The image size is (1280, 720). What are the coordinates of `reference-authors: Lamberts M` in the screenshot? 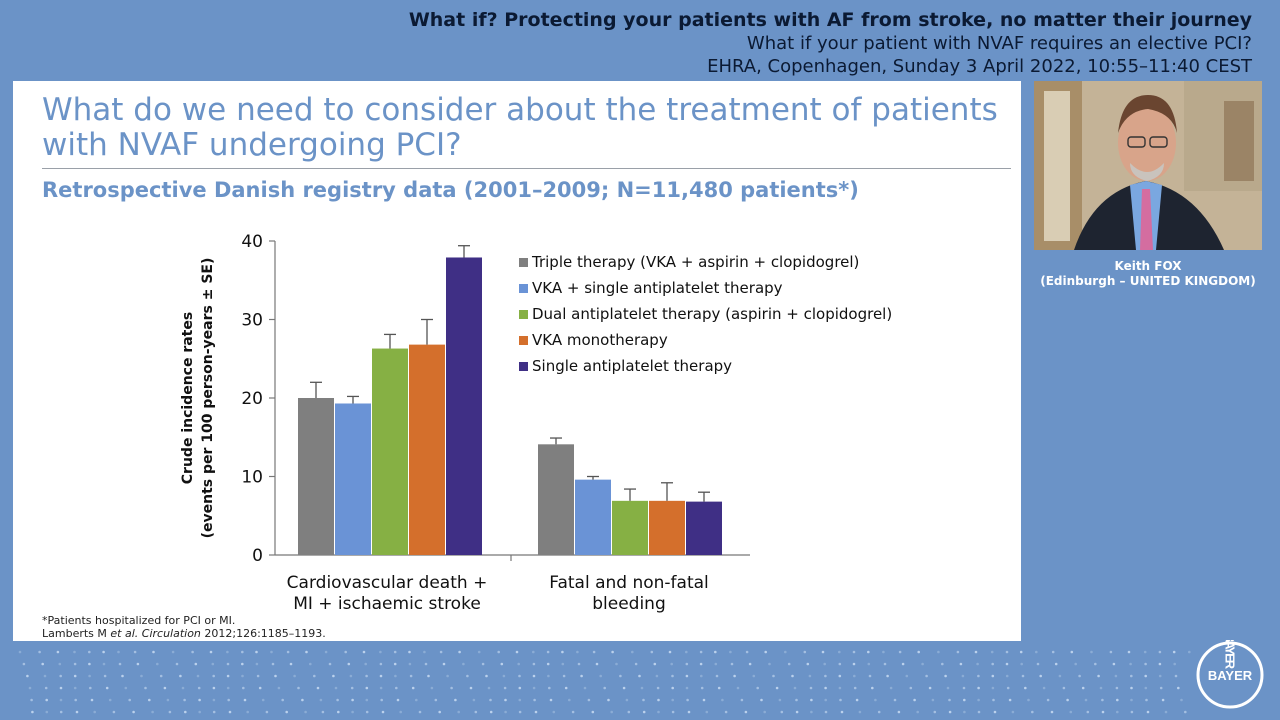 It's located at (76, 633).